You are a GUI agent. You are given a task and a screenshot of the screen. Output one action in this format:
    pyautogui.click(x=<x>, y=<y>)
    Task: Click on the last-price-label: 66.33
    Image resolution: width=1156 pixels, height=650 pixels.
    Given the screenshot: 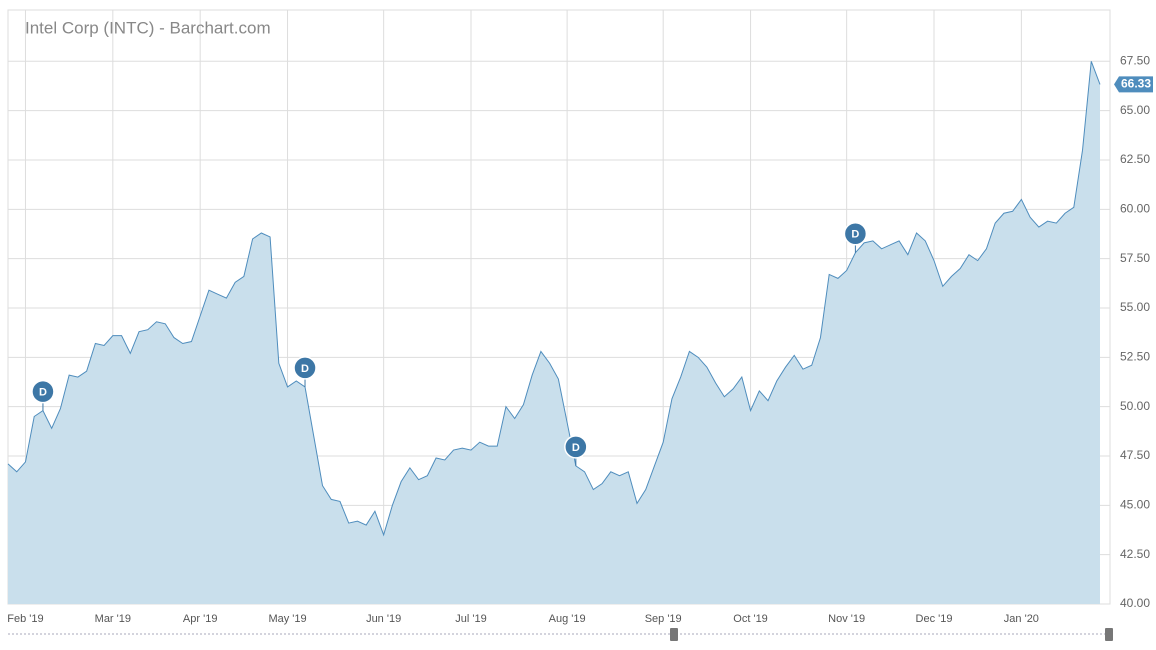 What is the action you would take?
    pyautogui.click(x=1136, y=84)
    